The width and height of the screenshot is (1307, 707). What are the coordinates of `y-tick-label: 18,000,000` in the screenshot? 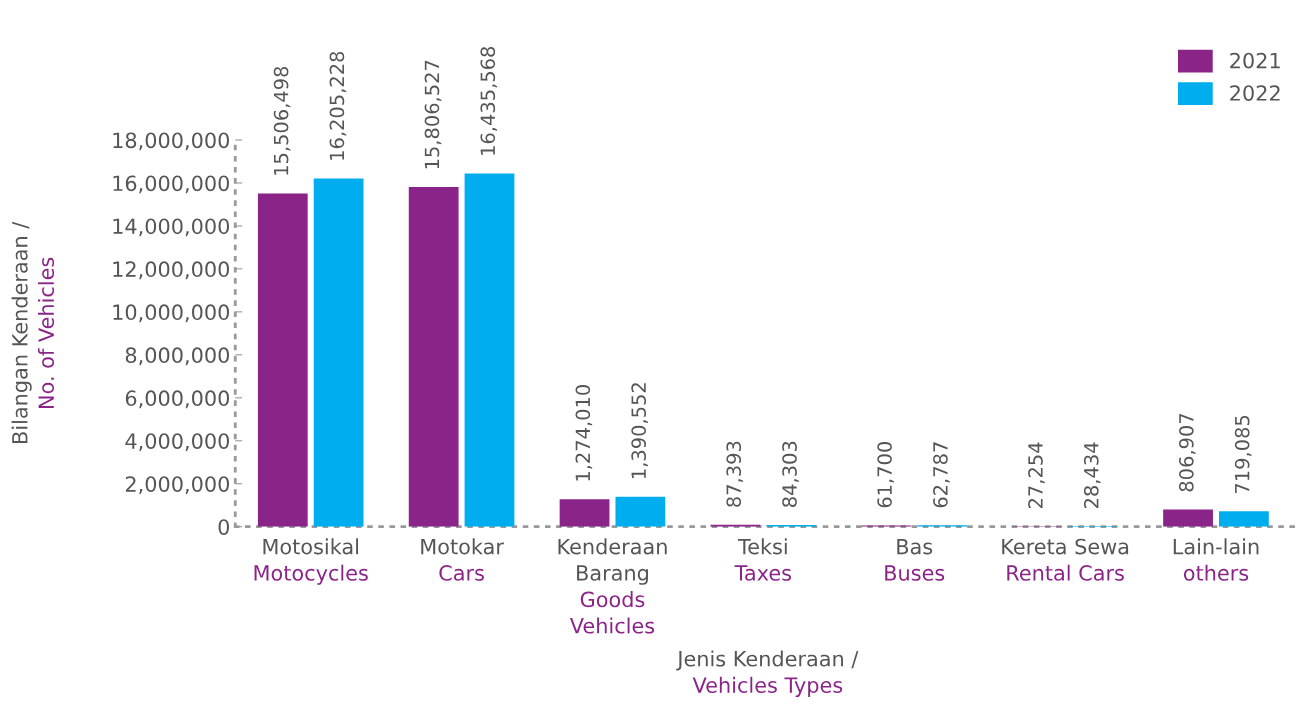 It's located at (171, 141).